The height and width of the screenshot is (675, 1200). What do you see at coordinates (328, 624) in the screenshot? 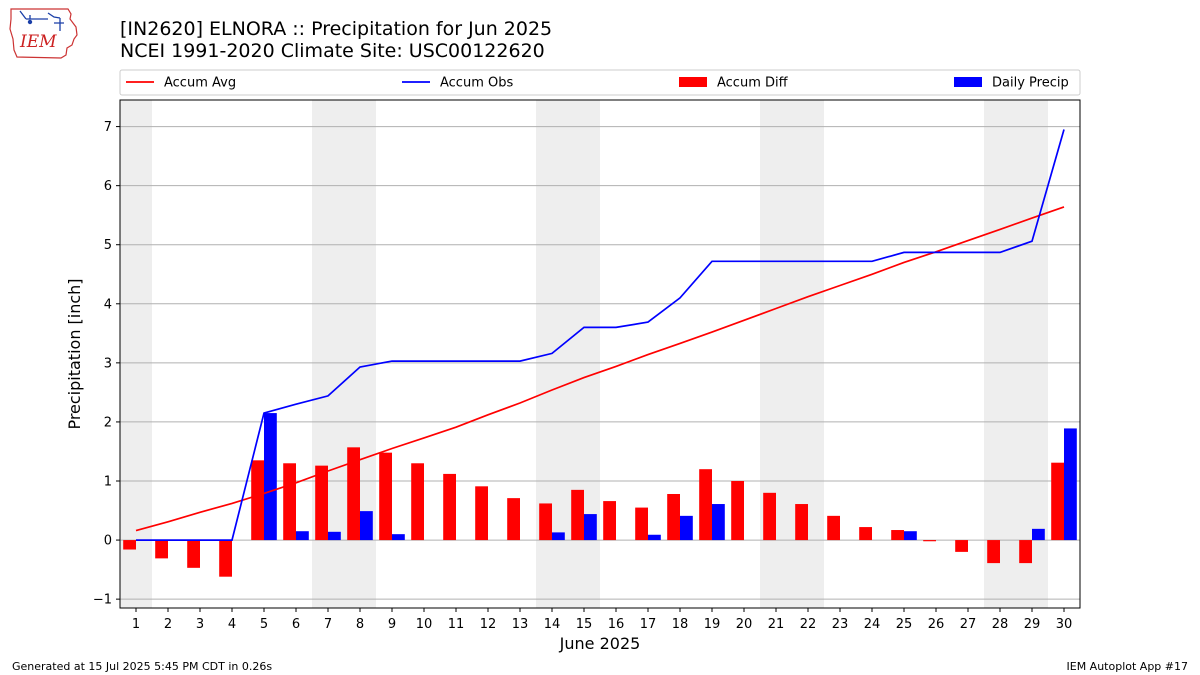
I see `x-tick-label-7: 7` at bounding box center [328, 624].